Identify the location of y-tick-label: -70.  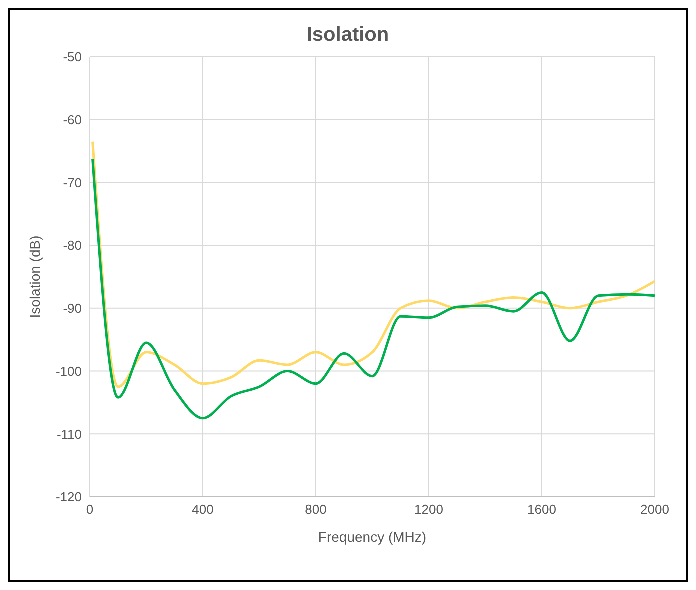
(72, 182).